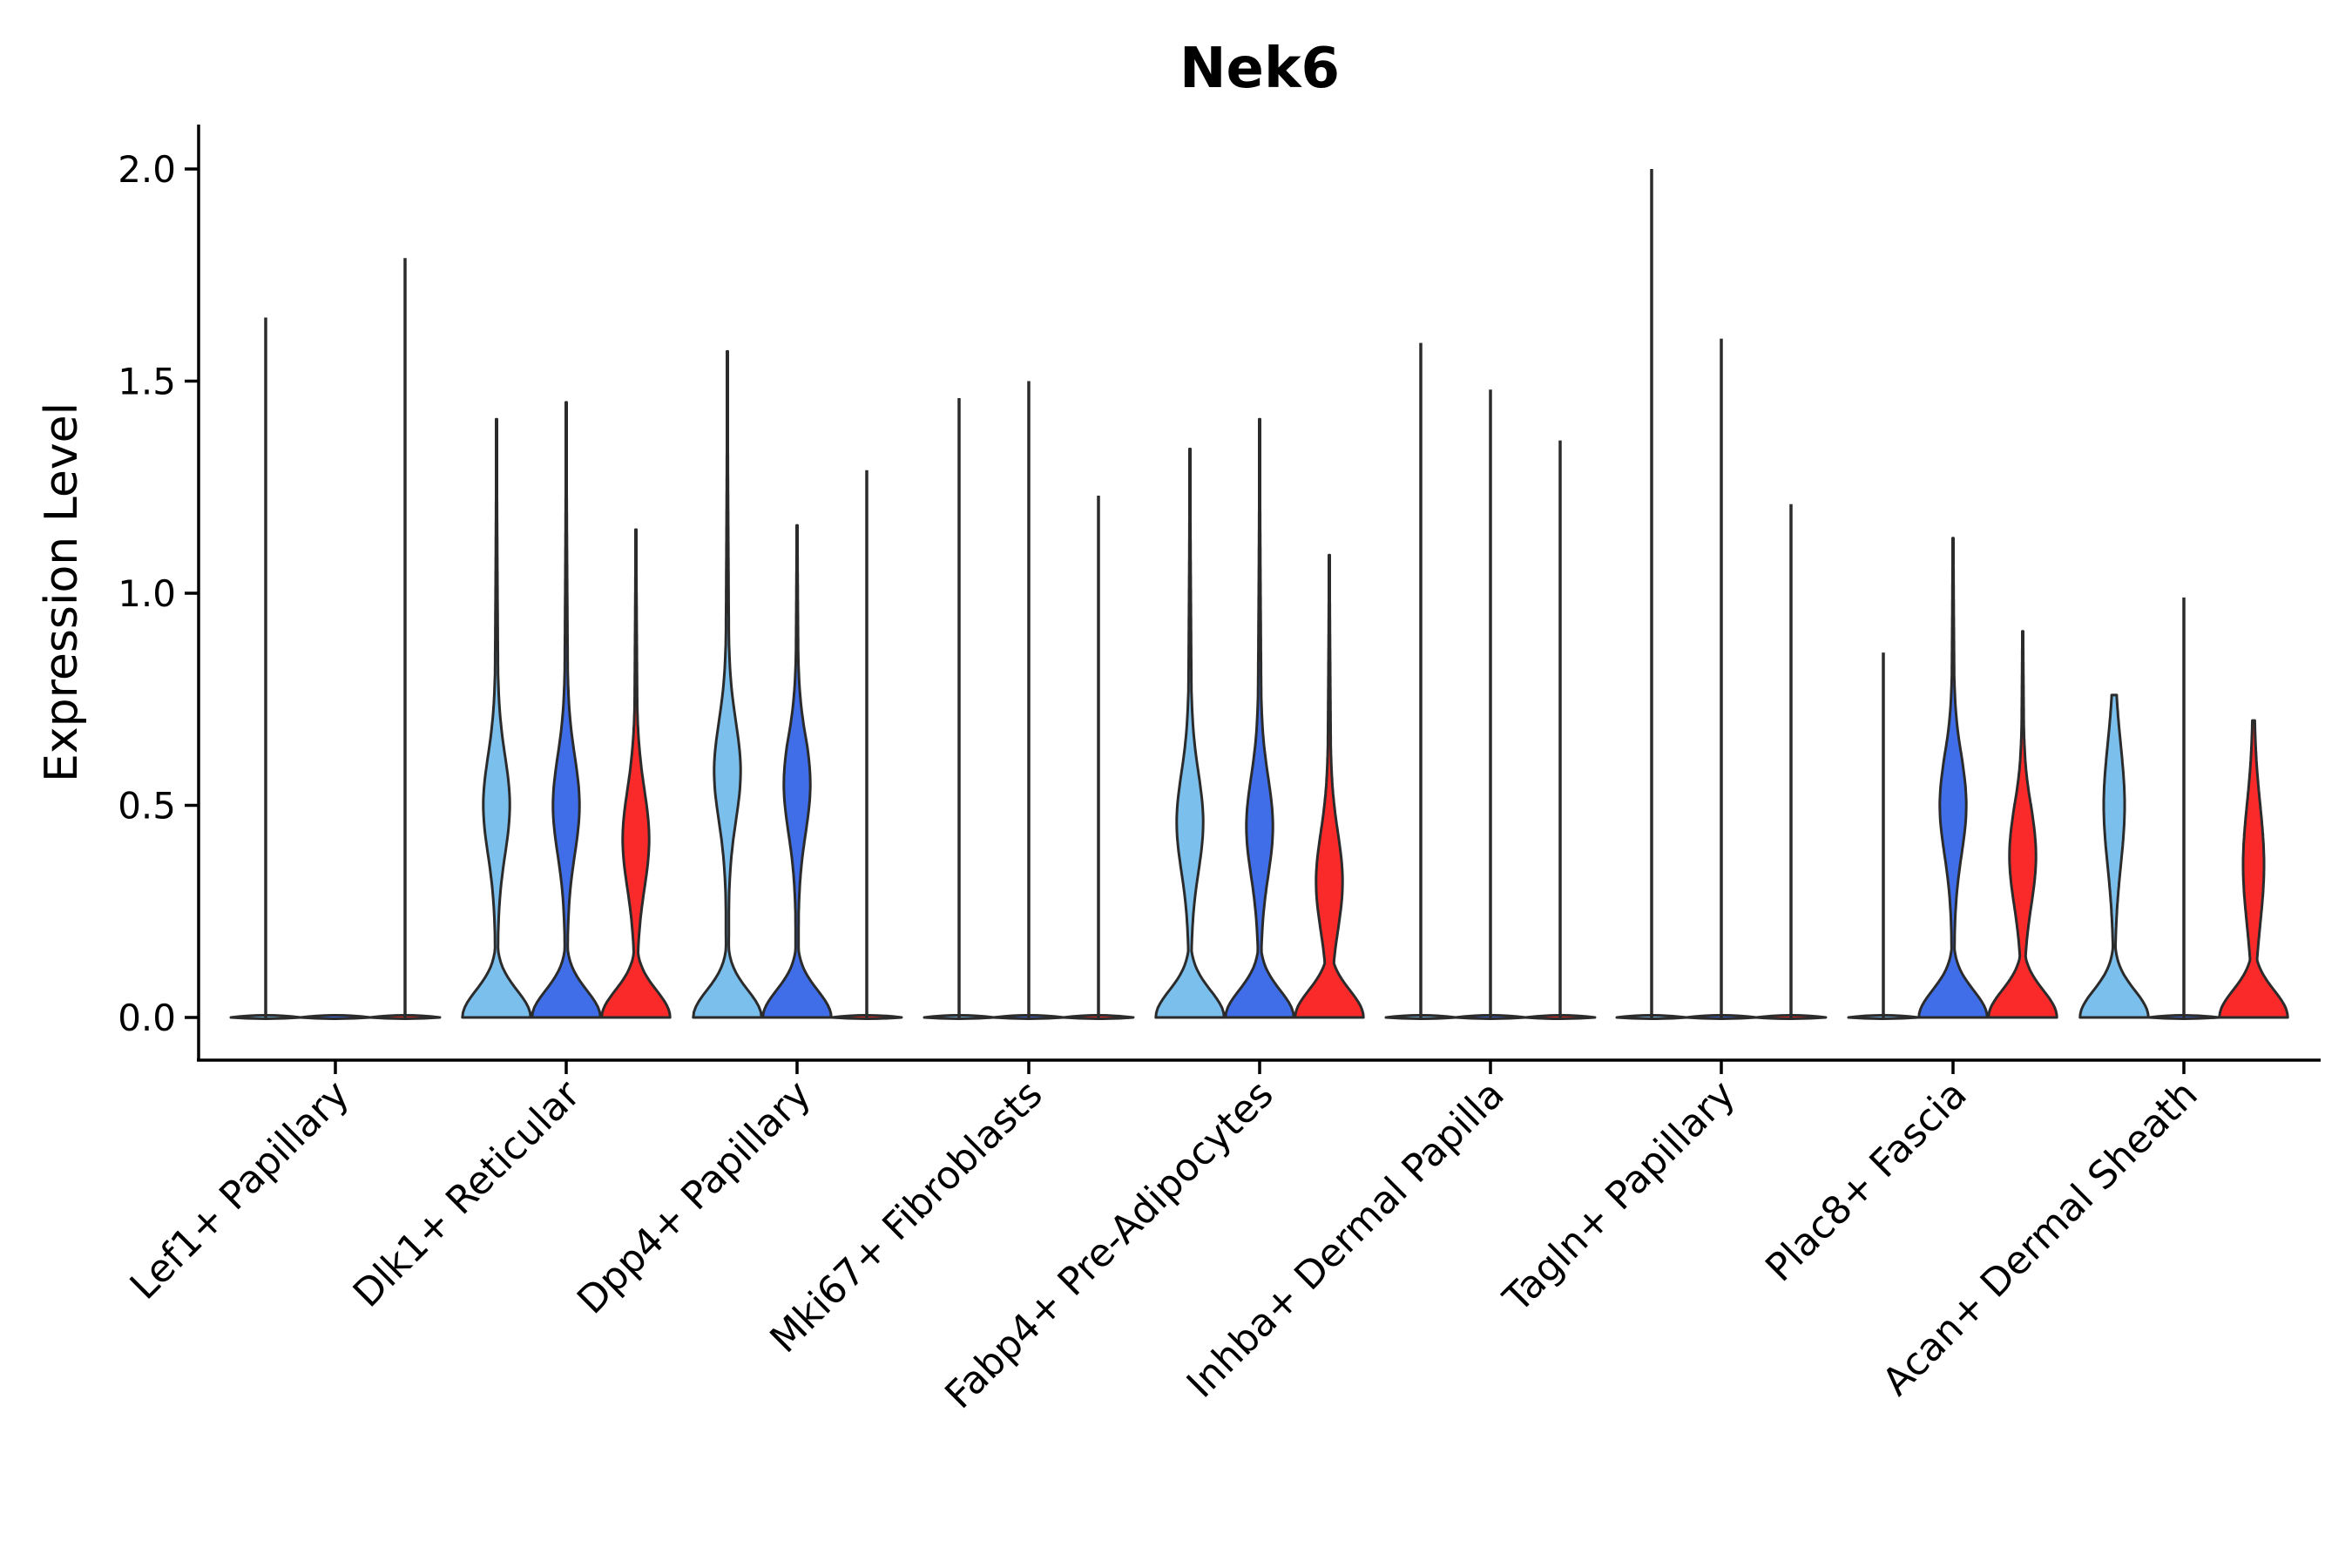 This screenshot has height=1568, width=2352. I want to click on y-axis-label: Expression Level, so click(62, 592).